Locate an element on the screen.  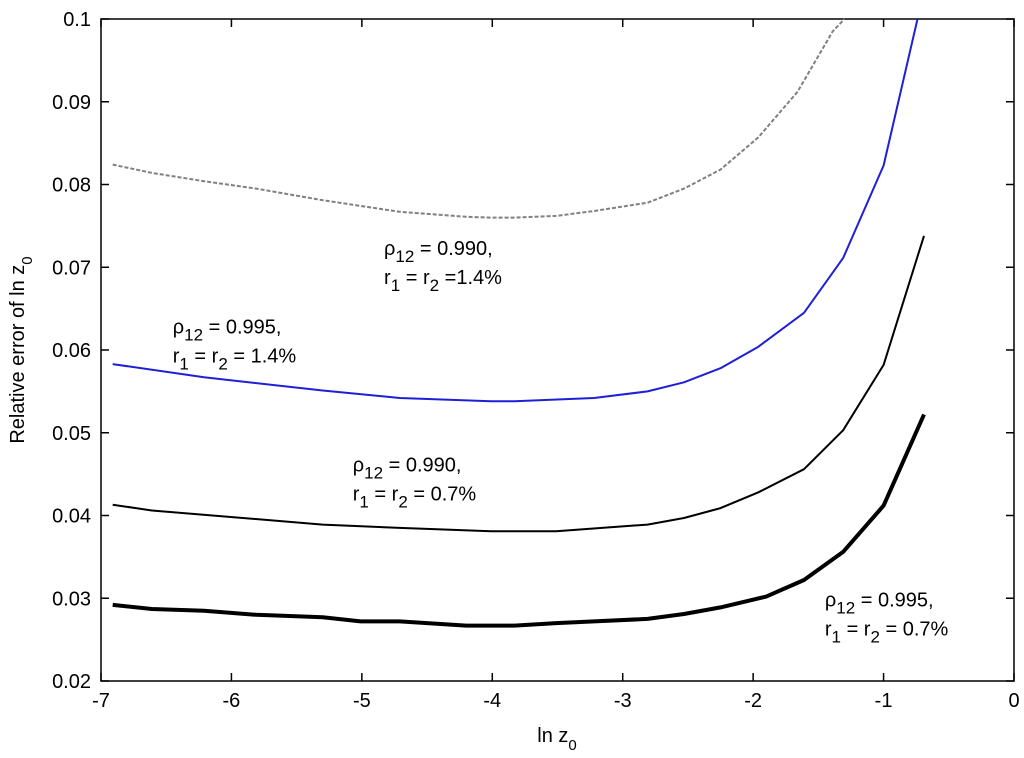
x-axis-title: ln z0 is located at coordinates (556, 739).